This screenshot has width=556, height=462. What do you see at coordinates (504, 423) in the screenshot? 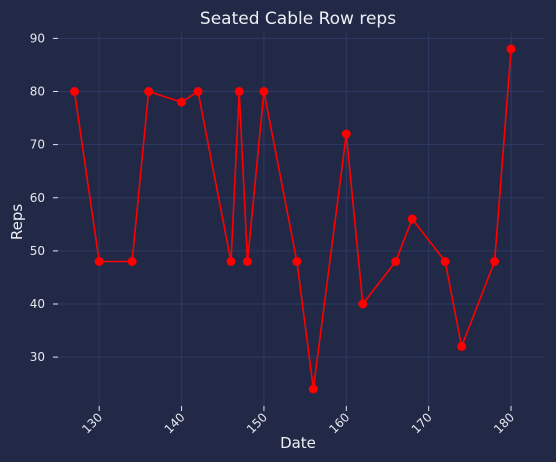
I see `x-tick-label: 180` at bounding box center [504, 423].